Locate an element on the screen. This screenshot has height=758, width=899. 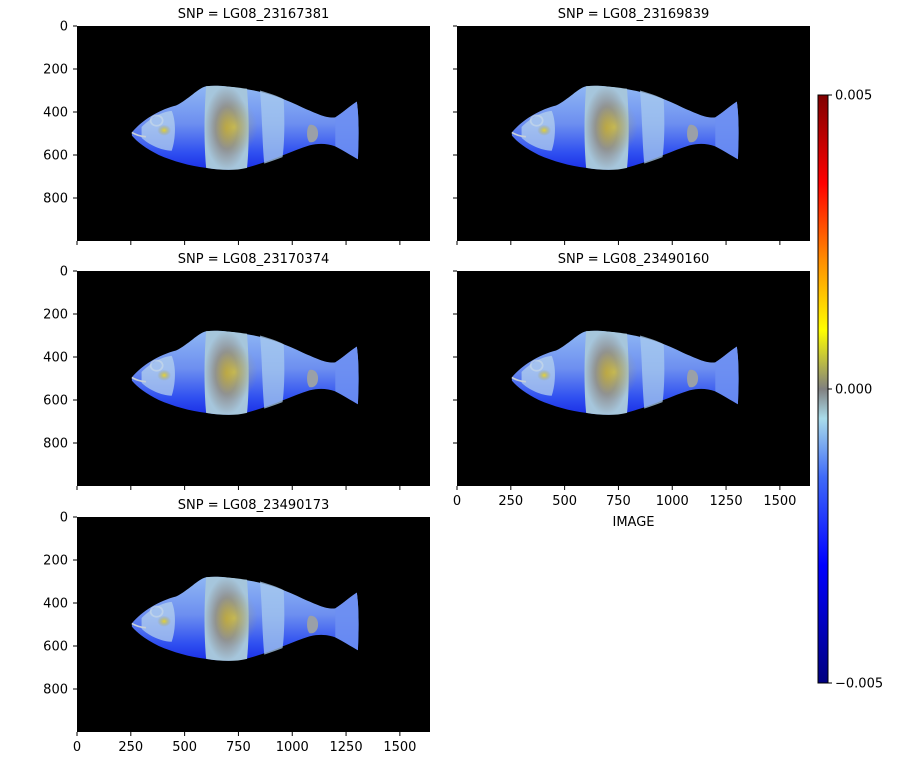
panel-title: SNP = LG08_23169839 is located at coordinates (634, 14).